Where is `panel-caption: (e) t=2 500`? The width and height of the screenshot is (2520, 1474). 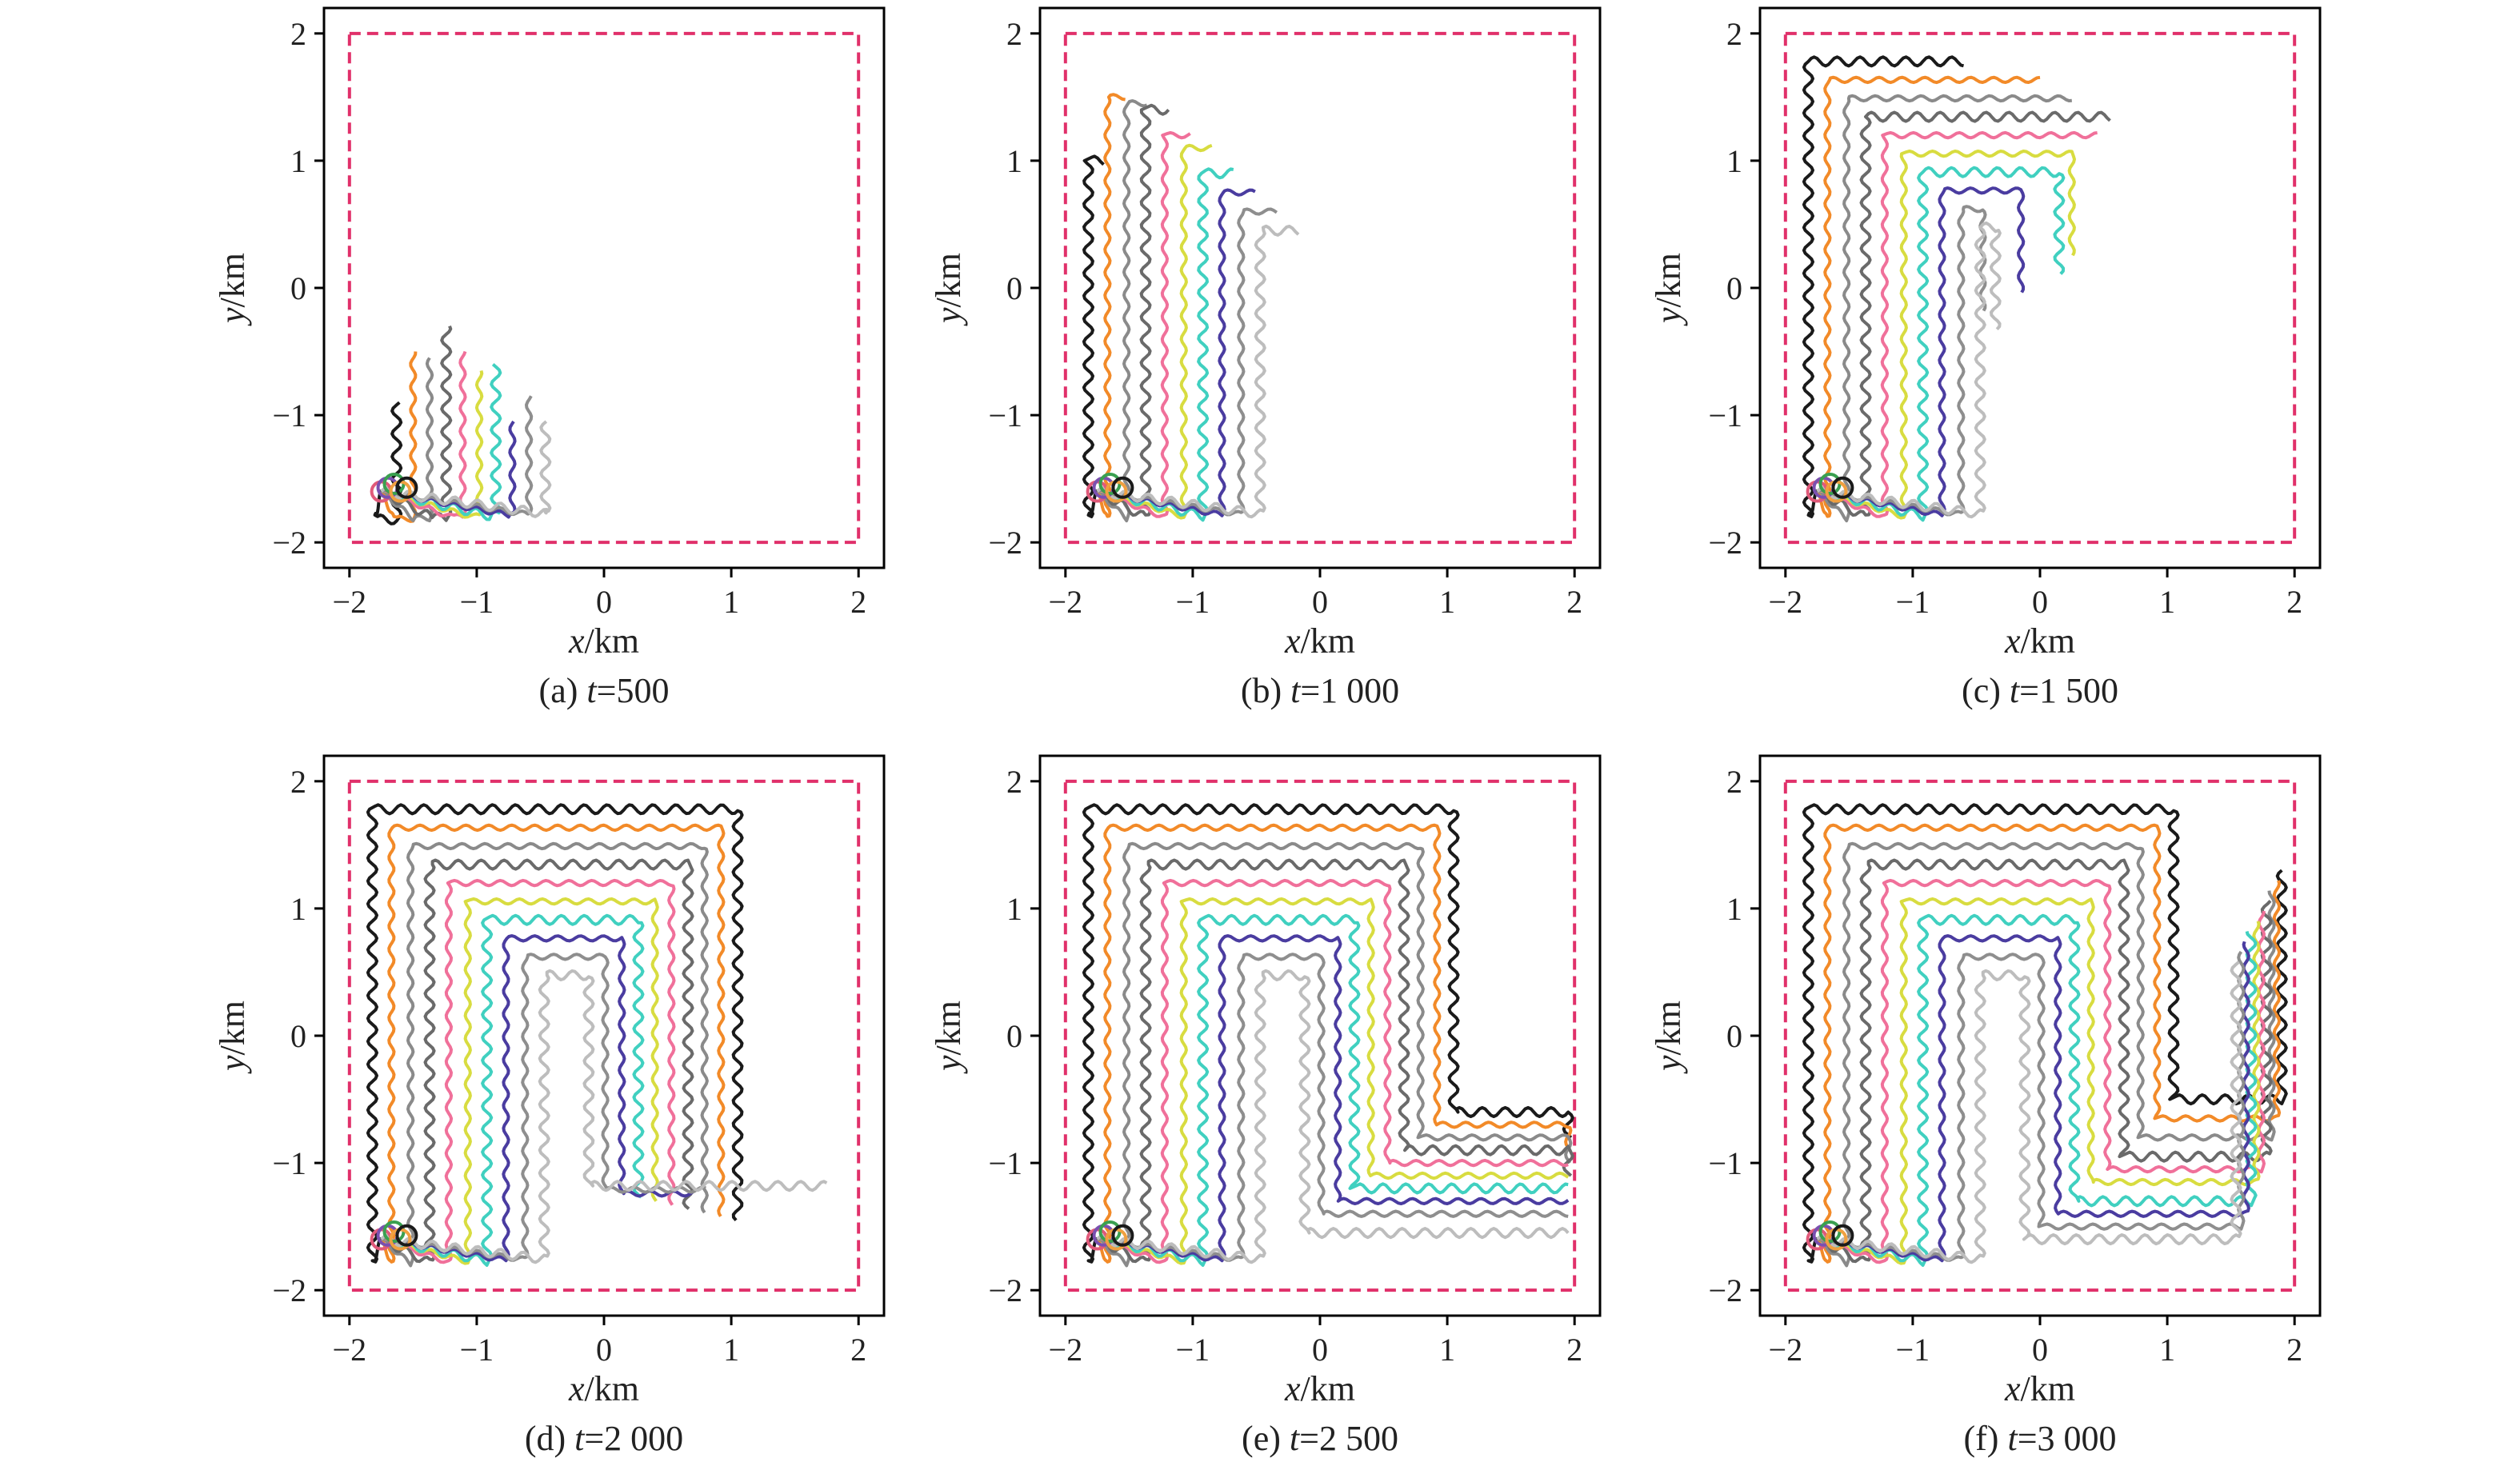 panel-caption: (e) t=2 500 is located at coordinates (1320, 1438).